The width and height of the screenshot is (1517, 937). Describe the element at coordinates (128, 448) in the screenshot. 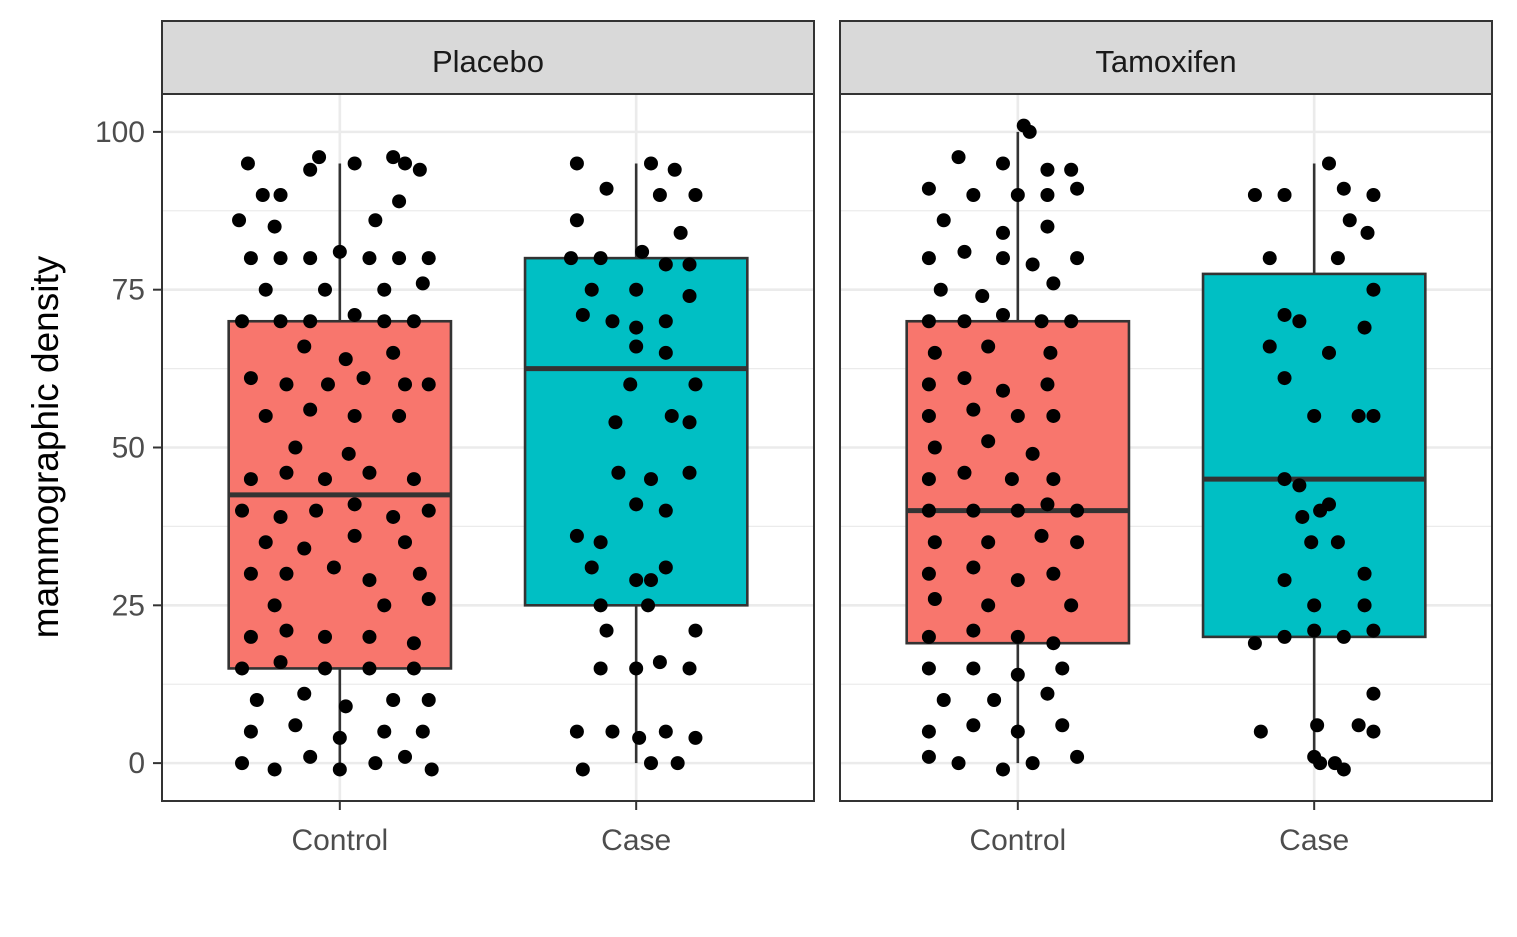

I see `y-axis: 0 25 50 75 100` at that location.